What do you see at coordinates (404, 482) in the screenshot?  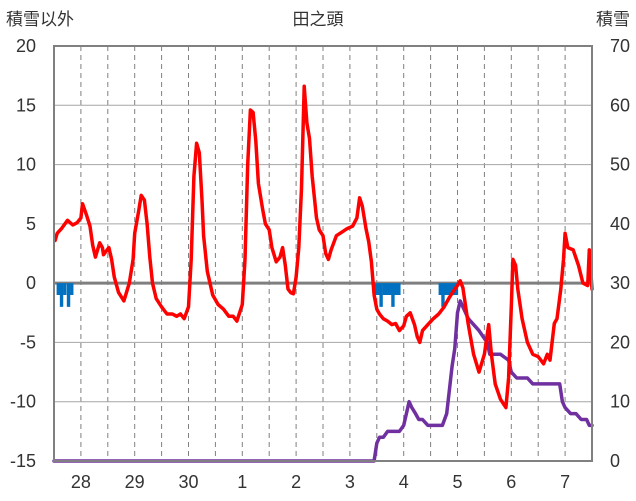 I see `x-tick-label: 4` at bounding box center [404, 482].